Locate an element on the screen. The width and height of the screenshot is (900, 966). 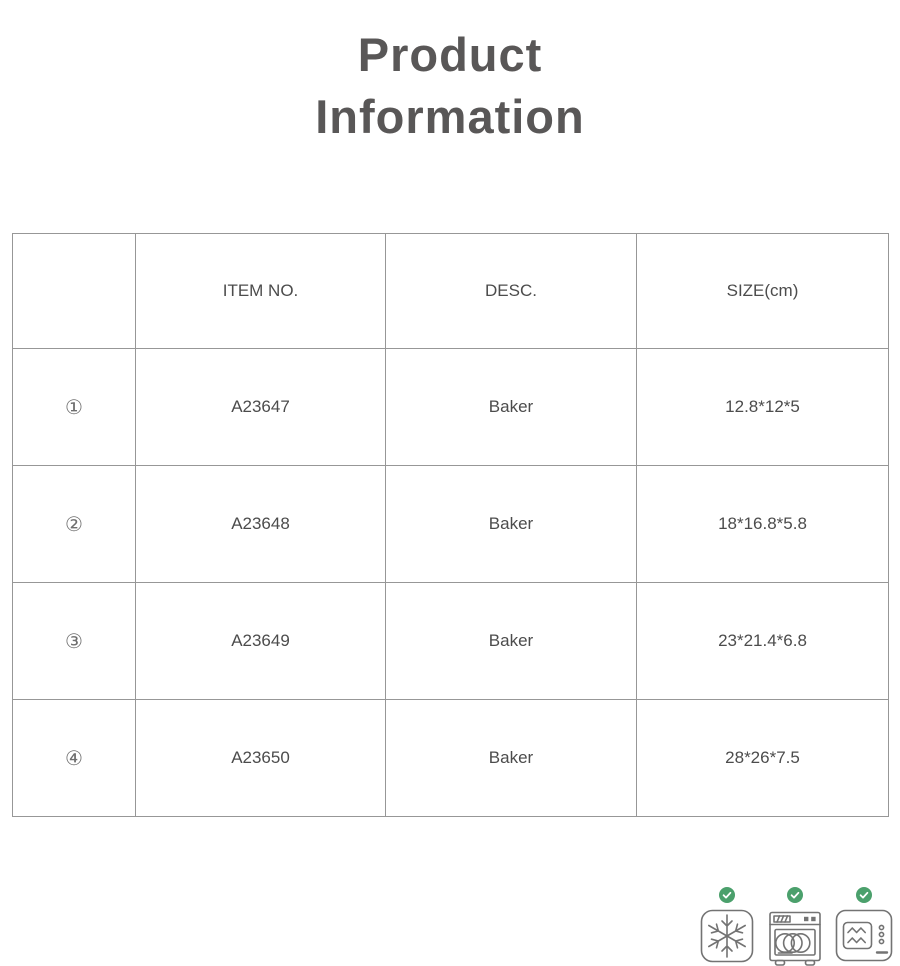
table-row: ② A23648 Baker 18*16.8*5.8 is located at coordinates (450, 524).